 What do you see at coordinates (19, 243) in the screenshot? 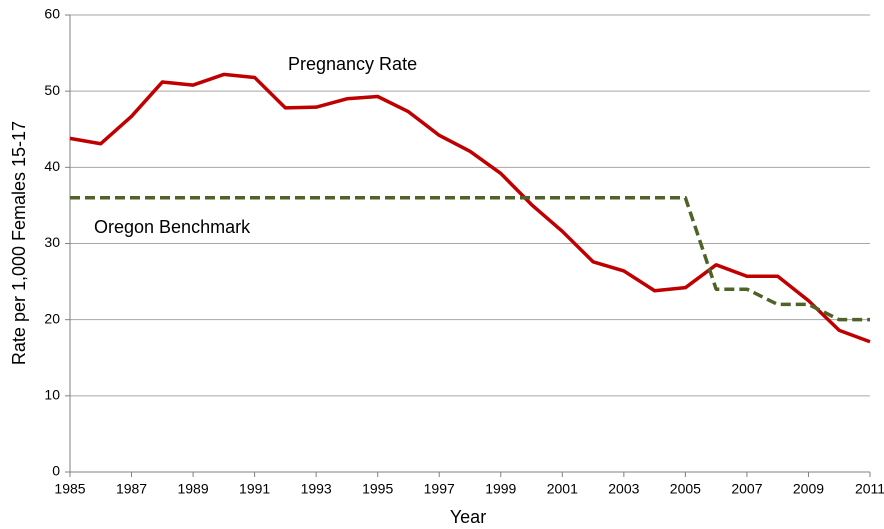
I see `y-axis-label: Rate per 1,000 Females 15-17` at bounding box center [19, 243].